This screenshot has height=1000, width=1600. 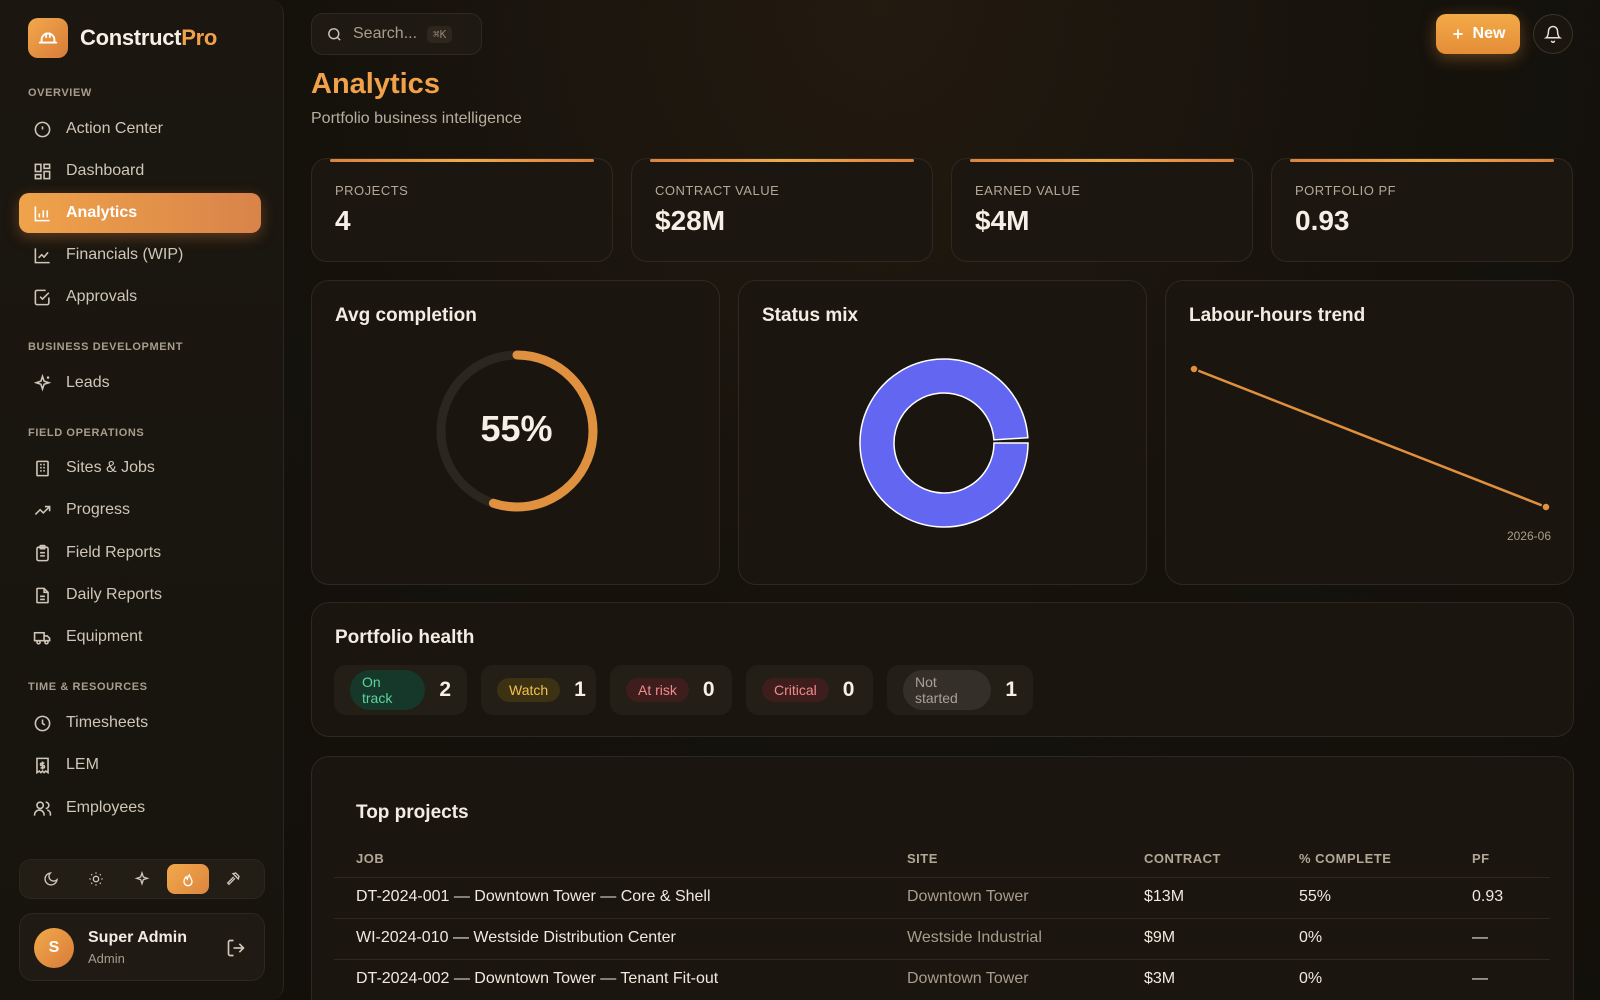 I want to click on sidebar-item-label: Dashboard, so click(x=105, y=170).